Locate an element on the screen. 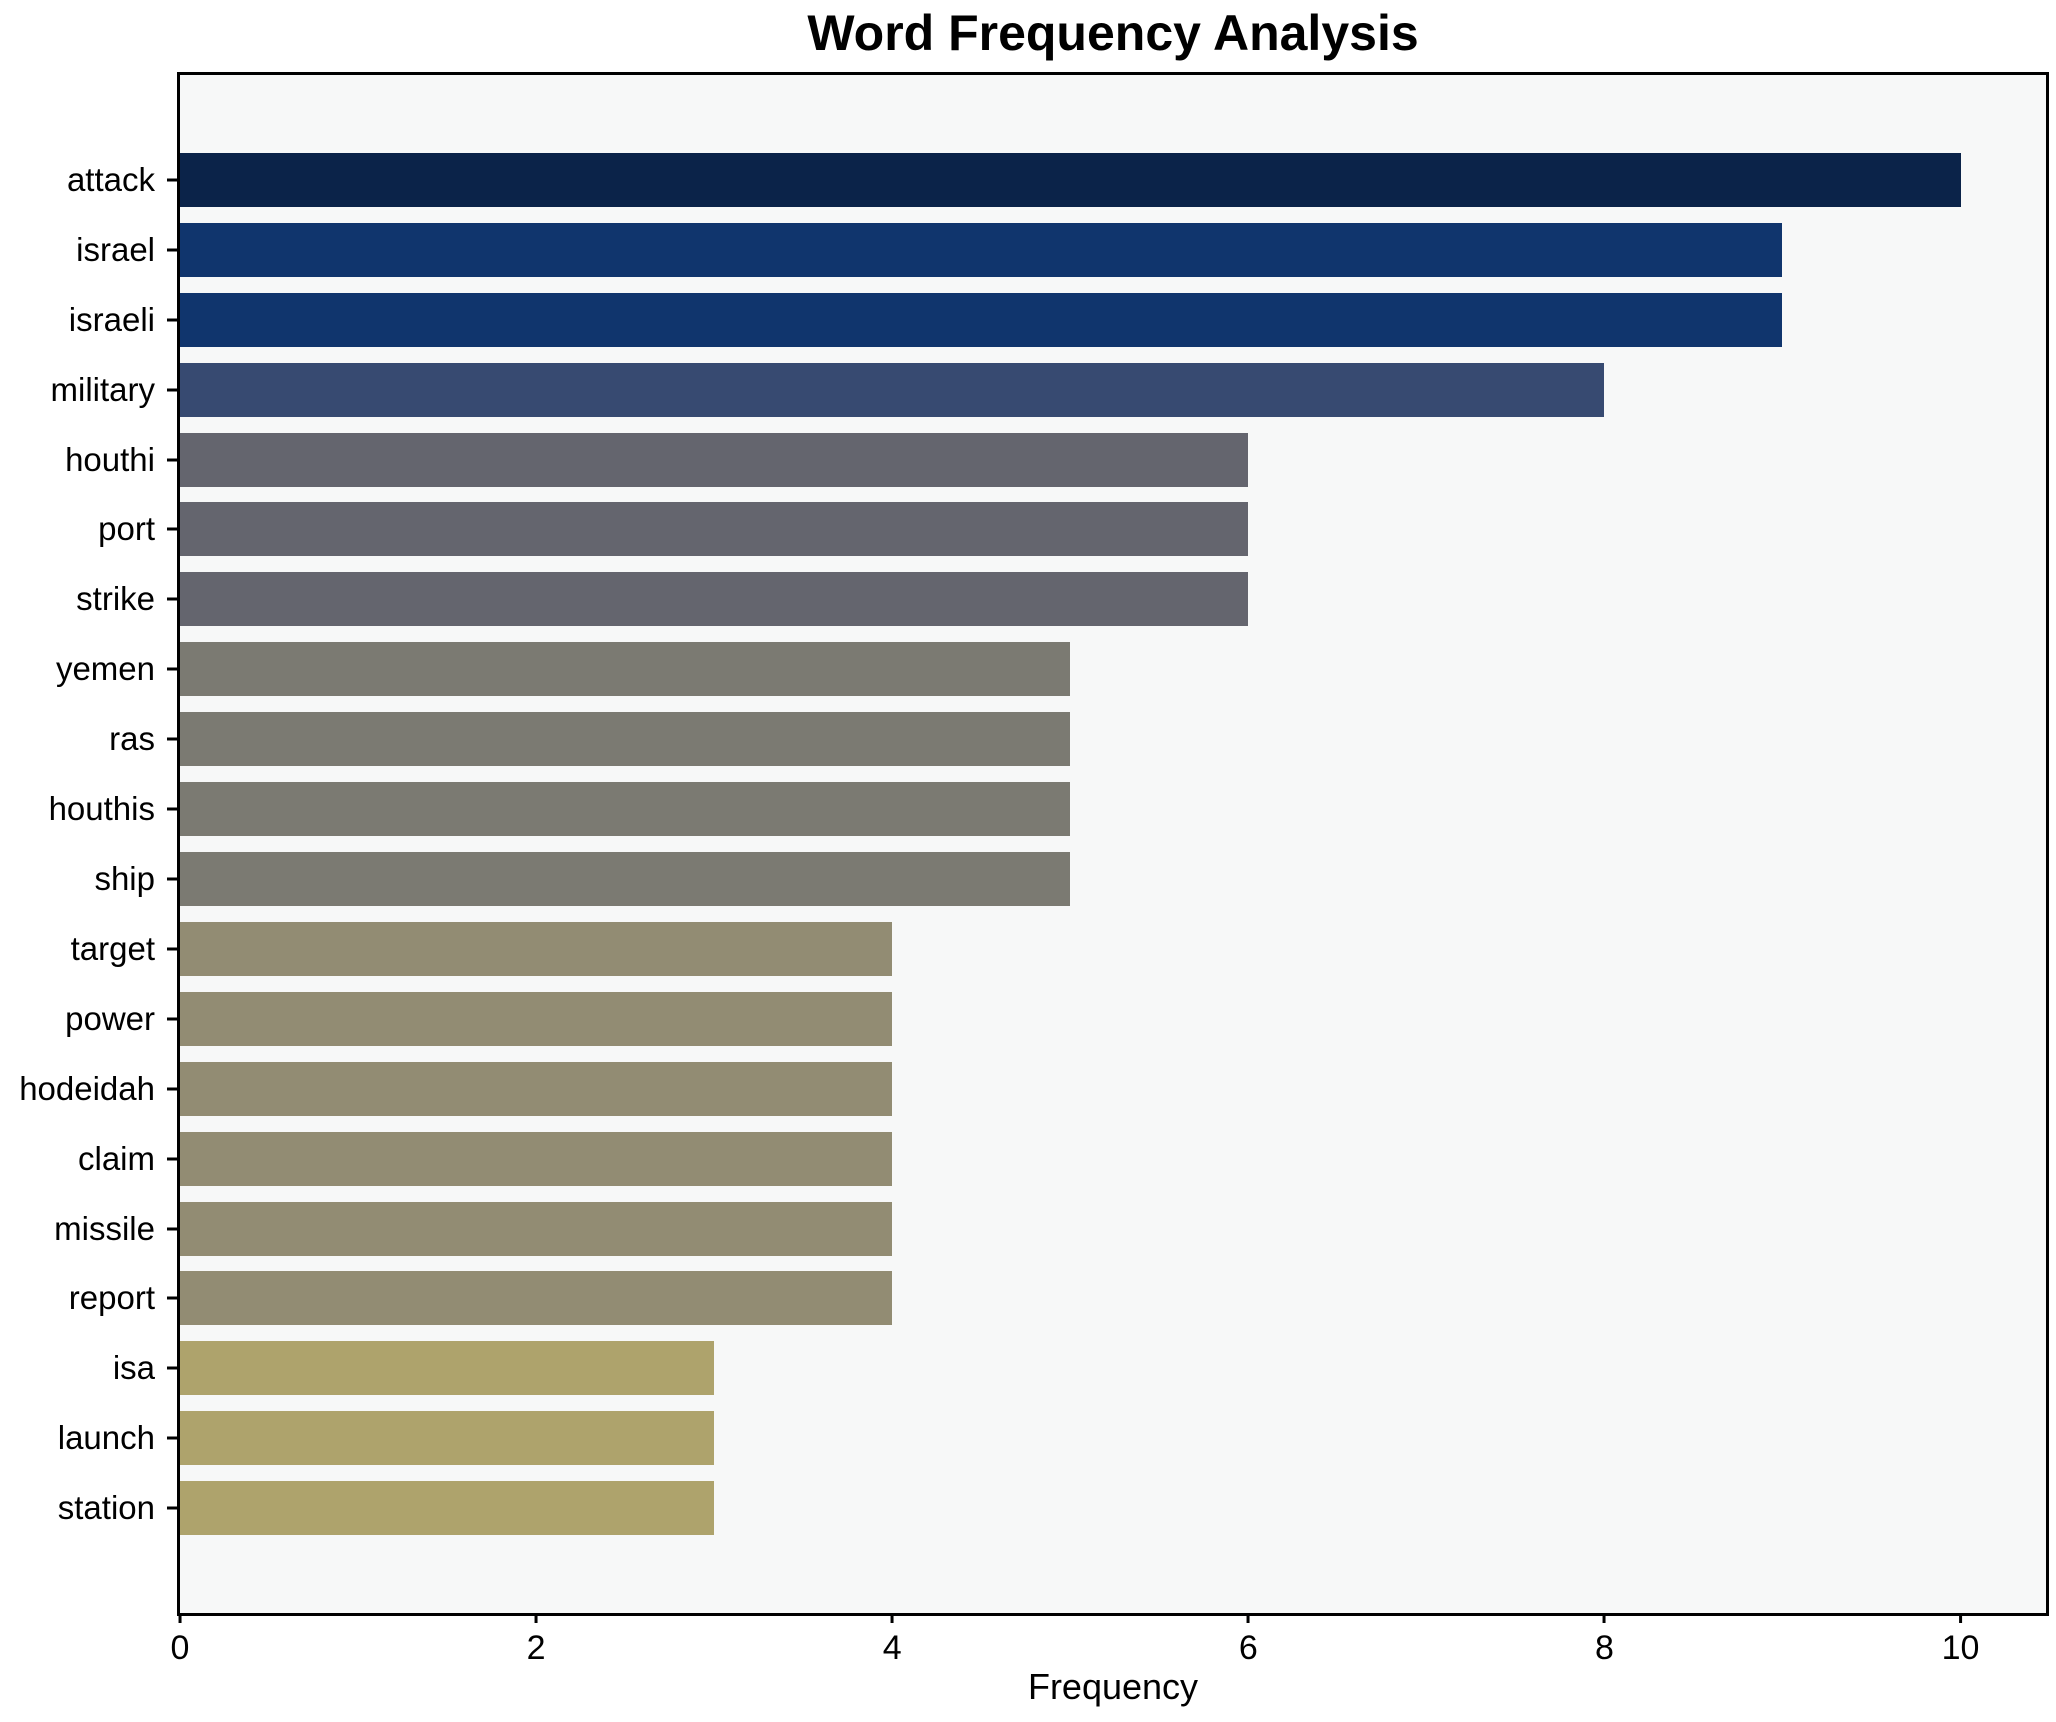 This screenshot has height=1722, width=2056. bar-houthi is located at coordinates (714, 459).